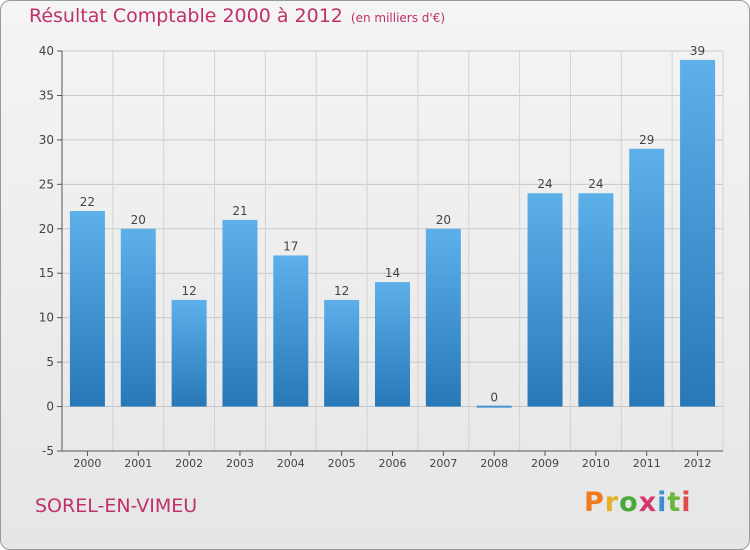 The image size is (750, 550). Describe the element at coordinates (189, 353) in the screenshot. I see `bar-2002` at that location.